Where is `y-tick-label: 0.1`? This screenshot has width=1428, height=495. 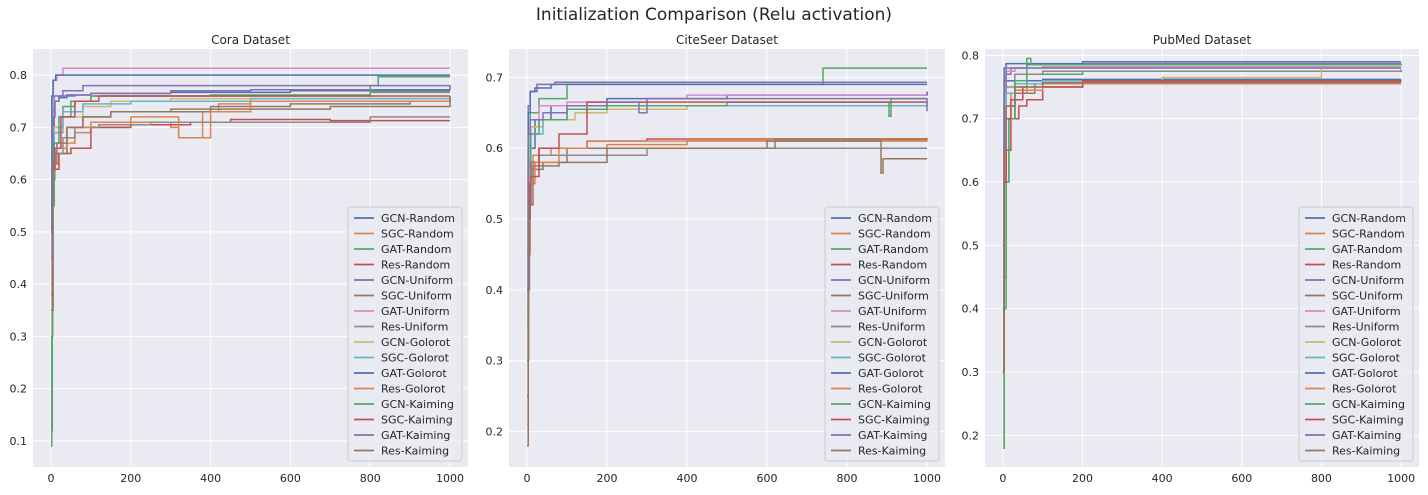
y-tick-label: 0.1 is located at coordinates (19, 441).